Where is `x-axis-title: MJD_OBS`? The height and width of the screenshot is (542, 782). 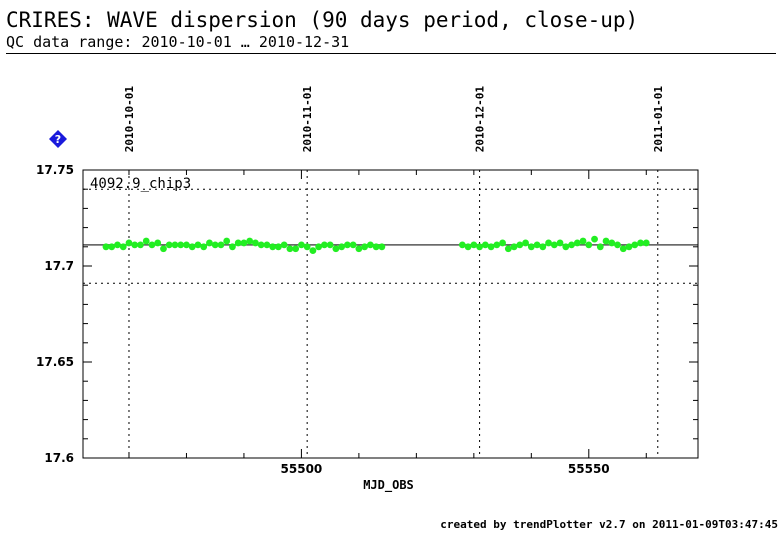 x-axis-title: MJD_OBS is located at coordinates (388, 485).